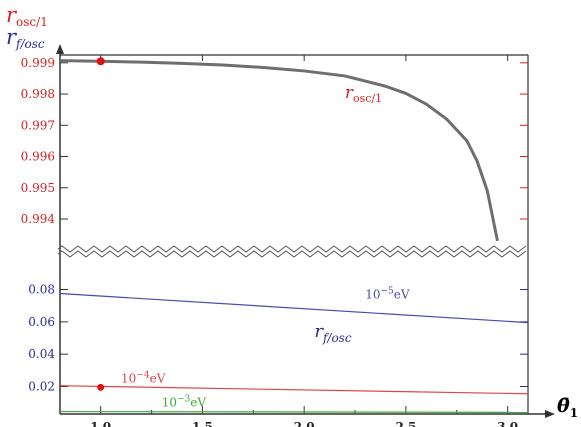 The height and width of the screenshot is (427, 581). What do you see at coordinates (202, 423) in the screenshot?
I see `x-tick-label: 1.5` at bounding box center [202, 423].